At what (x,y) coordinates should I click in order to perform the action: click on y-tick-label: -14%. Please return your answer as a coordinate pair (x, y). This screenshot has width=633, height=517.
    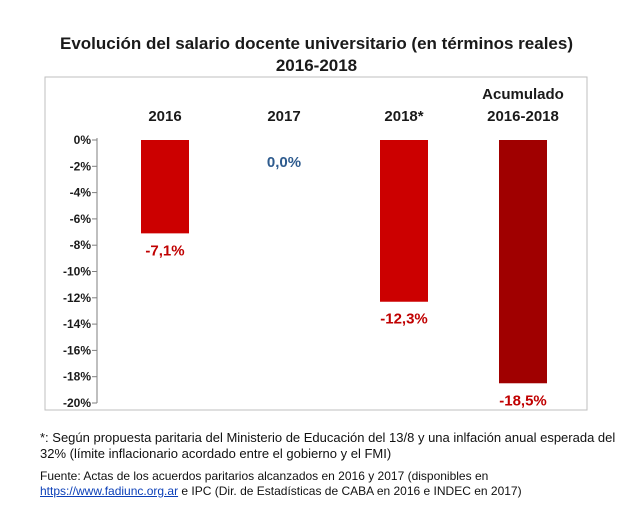
    Looking at the image, I should click on (77, 324).